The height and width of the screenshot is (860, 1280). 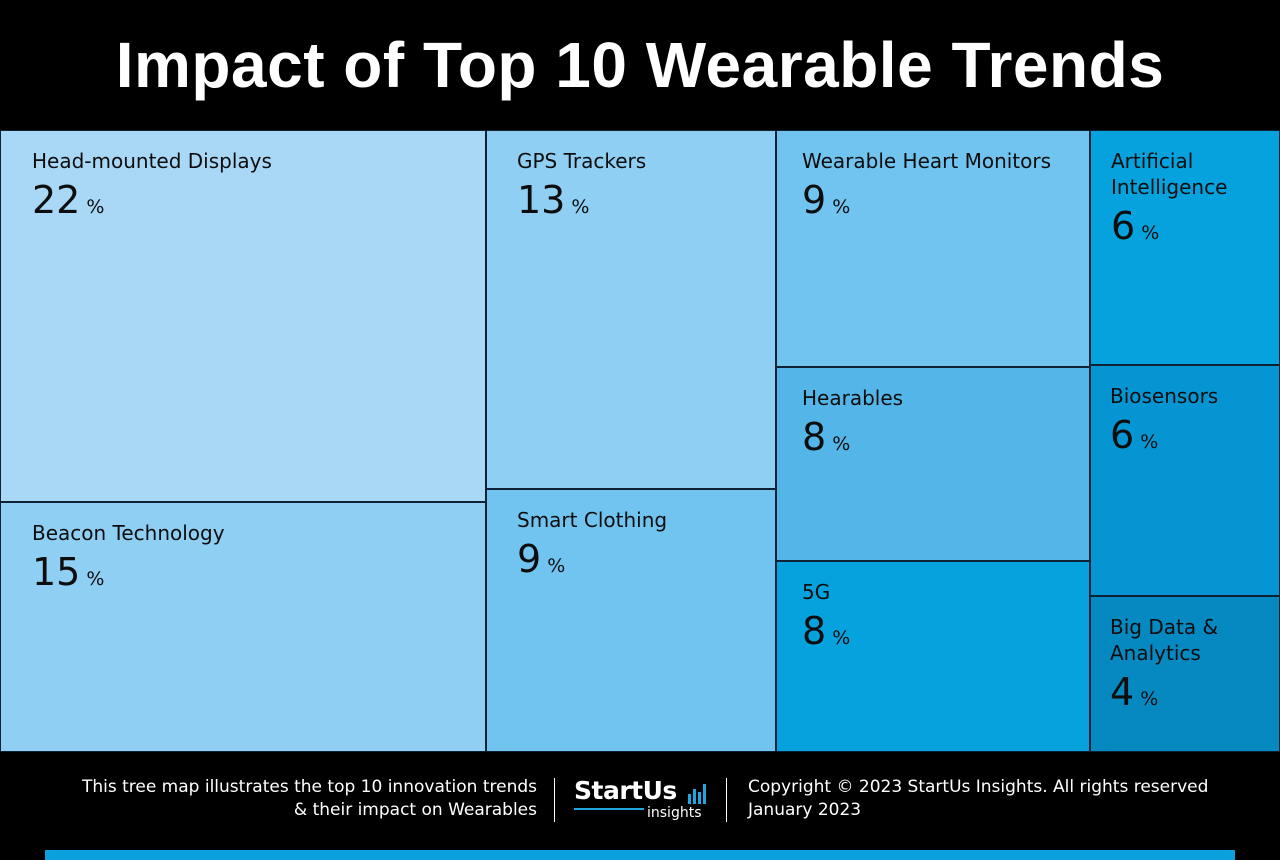 I want to click on tile-label: Biosensors 6%, so click(x=1164, y=424).